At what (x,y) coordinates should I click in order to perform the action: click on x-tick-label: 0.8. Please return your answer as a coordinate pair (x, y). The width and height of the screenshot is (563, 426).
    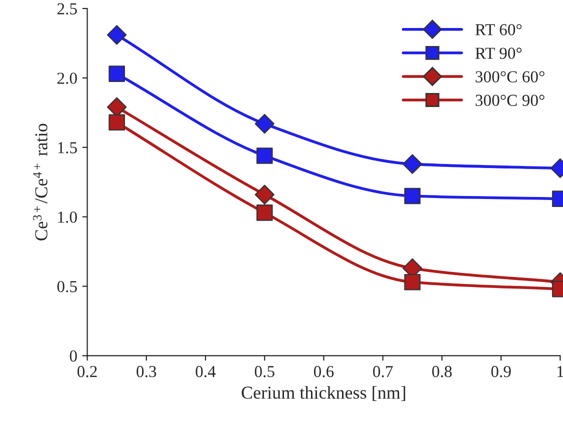
    Looking at the image, I should click on (442, 372).